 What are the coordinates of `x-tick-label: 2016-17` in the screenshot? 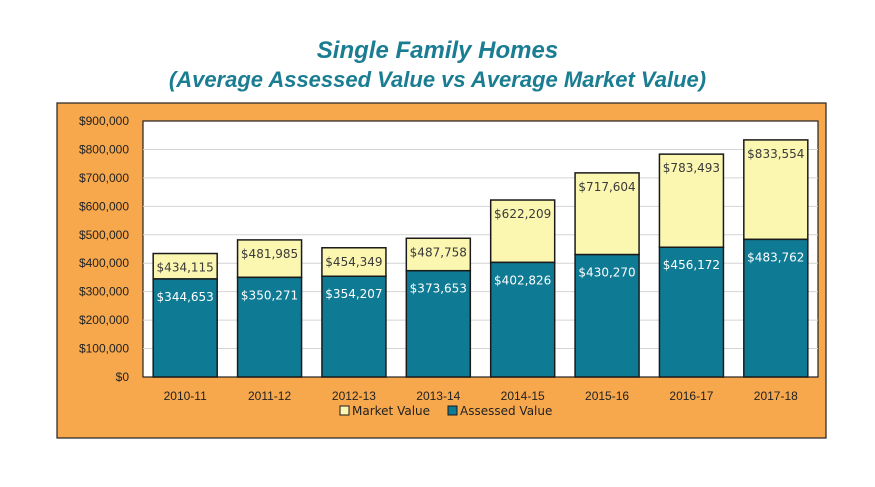 It's located at (691, 396).